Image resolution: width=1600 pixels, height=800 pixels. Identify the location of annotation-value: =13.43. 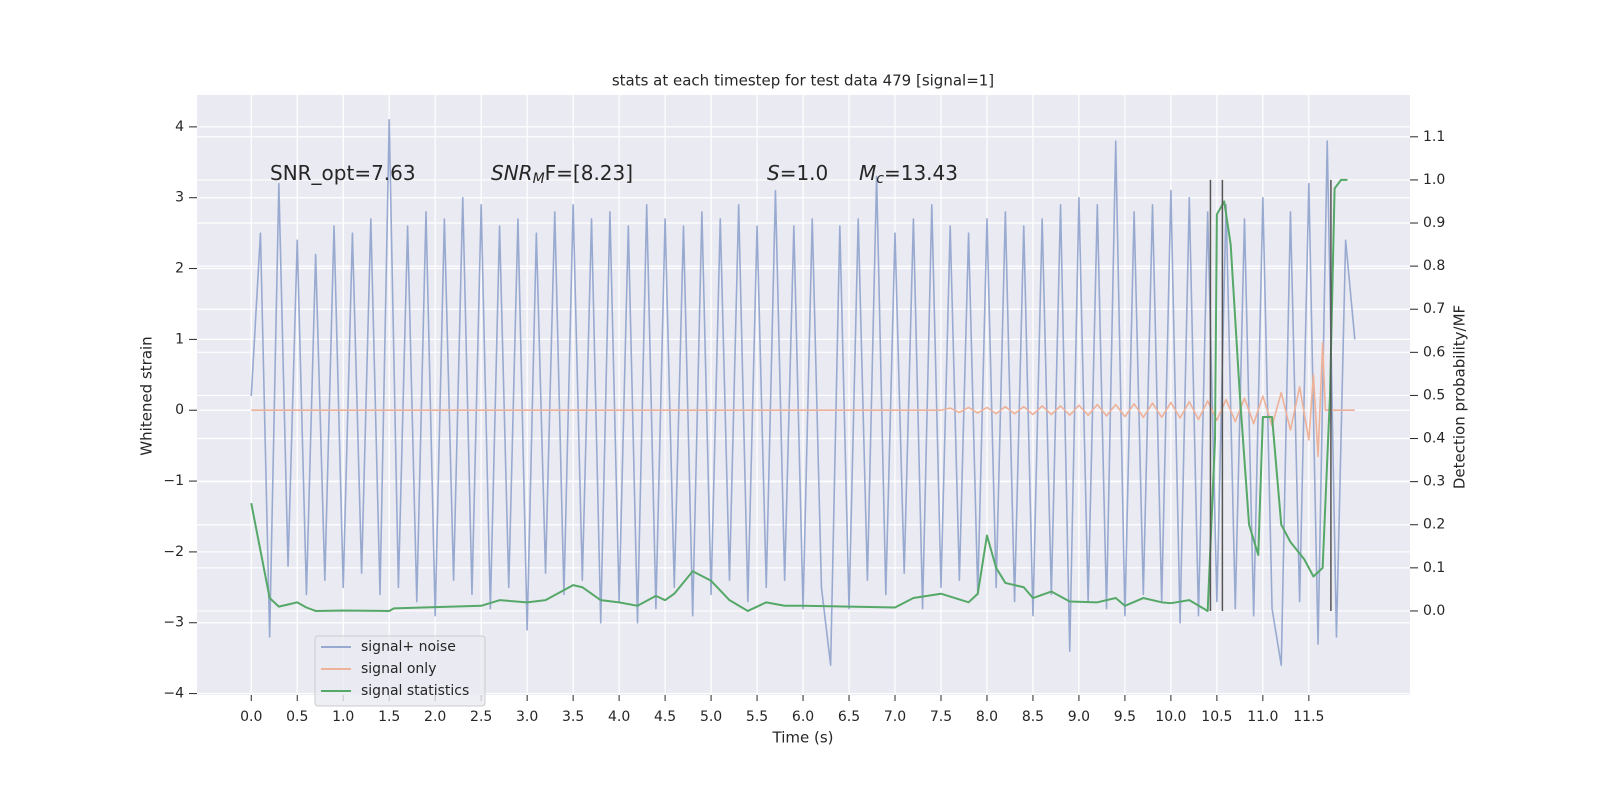
(921, 173).